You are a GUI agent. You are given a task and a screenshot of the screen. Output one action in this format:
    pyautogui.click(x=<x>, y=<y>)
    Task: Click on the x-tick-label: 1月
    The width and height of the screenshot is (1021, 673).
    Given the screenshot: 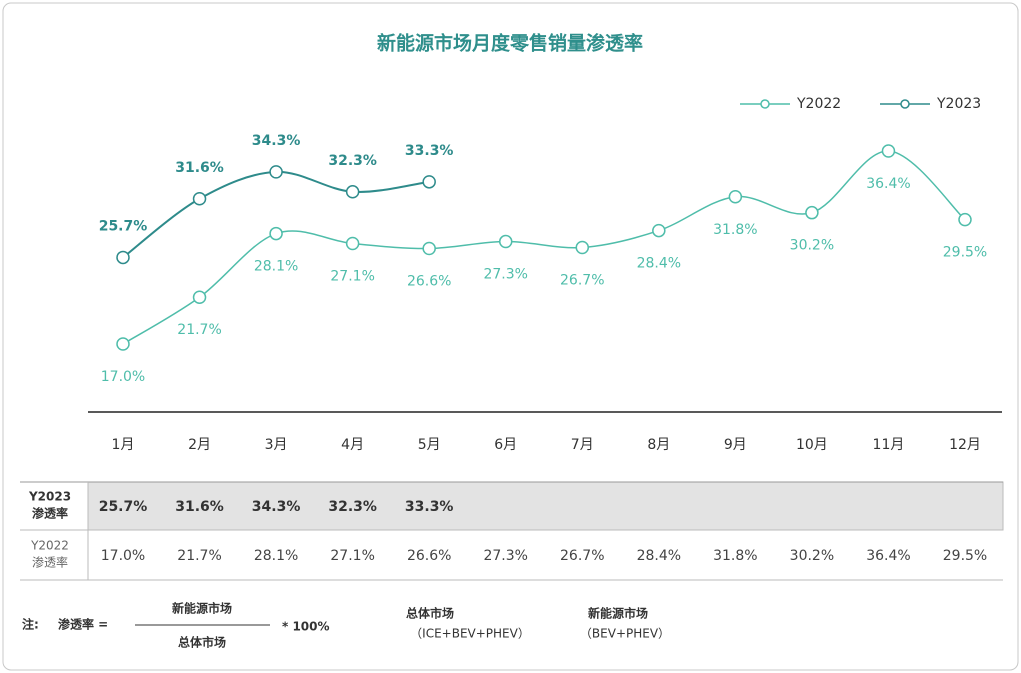 What is the action you would take?
    pyautogui.click(x=123, y=445)
    